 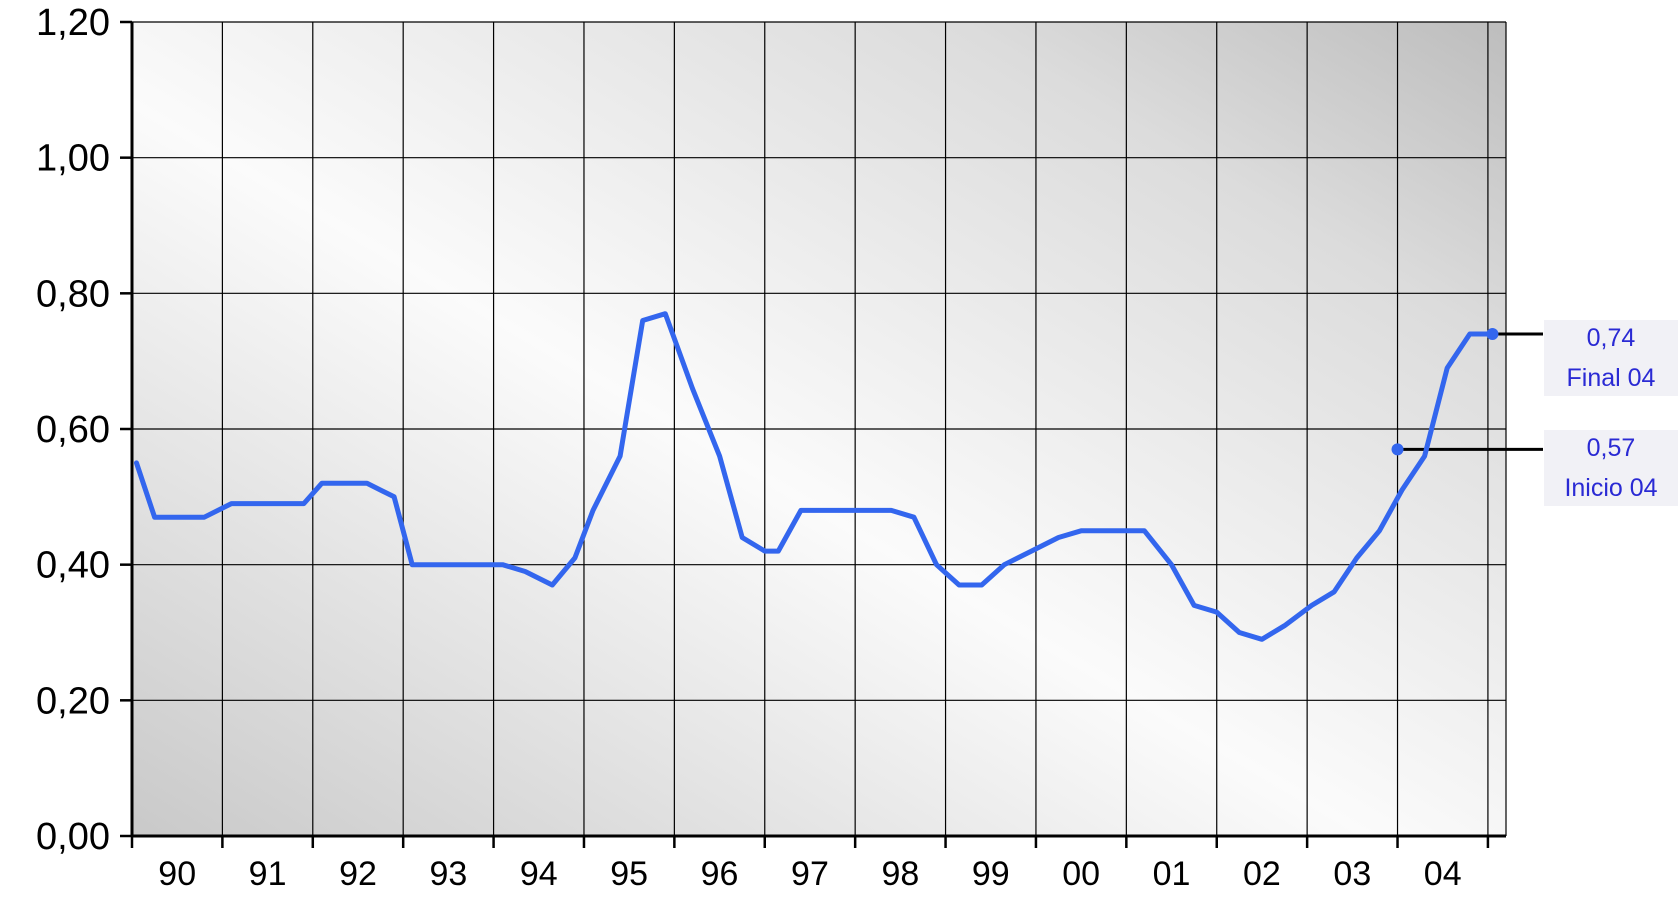 What do you see at coordinates (73, 701) in the screenshot?
I see `y-tick-label: 0,20` at bounding box center [73, 701].